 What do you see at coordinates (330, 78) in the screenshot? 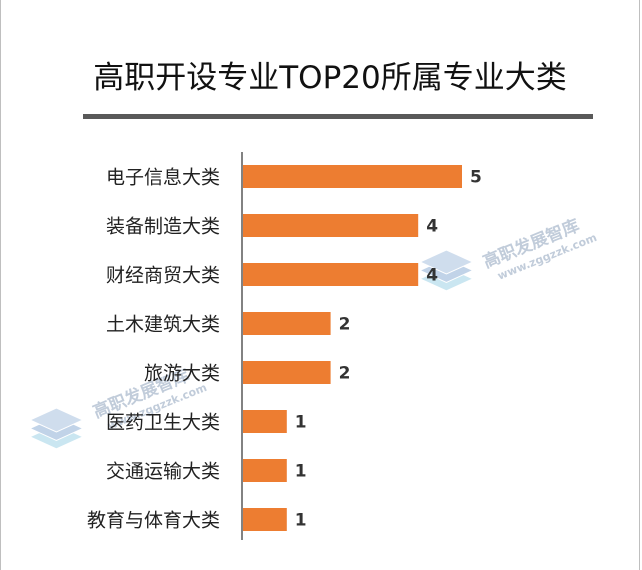
I see `chart-title: 高职开设专业TOP20所属专业大类` at bounding box center [330, 78].